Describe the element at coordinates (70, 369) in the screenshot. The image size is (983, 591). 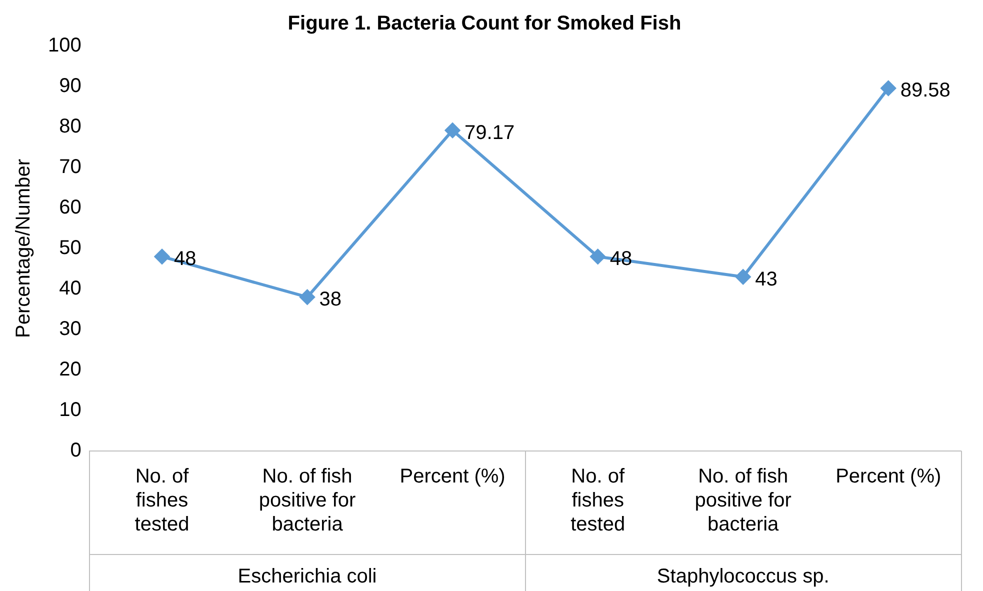
I see `y-tick-label: 20` at that location.